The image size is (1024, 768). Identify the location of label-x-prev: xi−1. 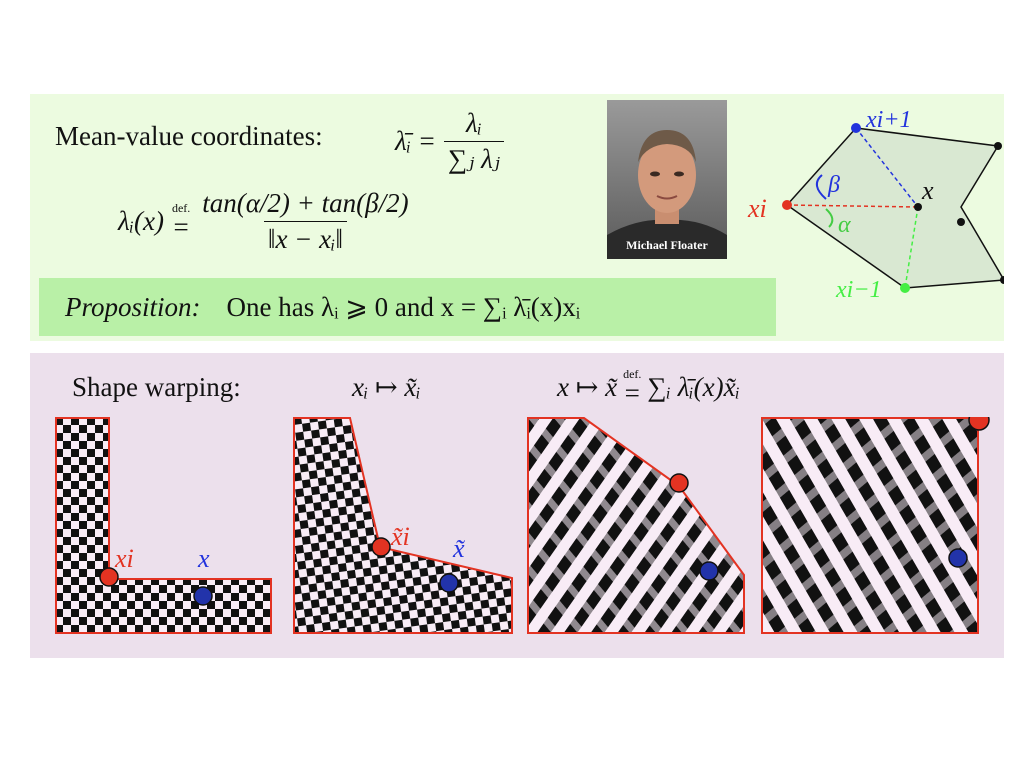
(858, 290).